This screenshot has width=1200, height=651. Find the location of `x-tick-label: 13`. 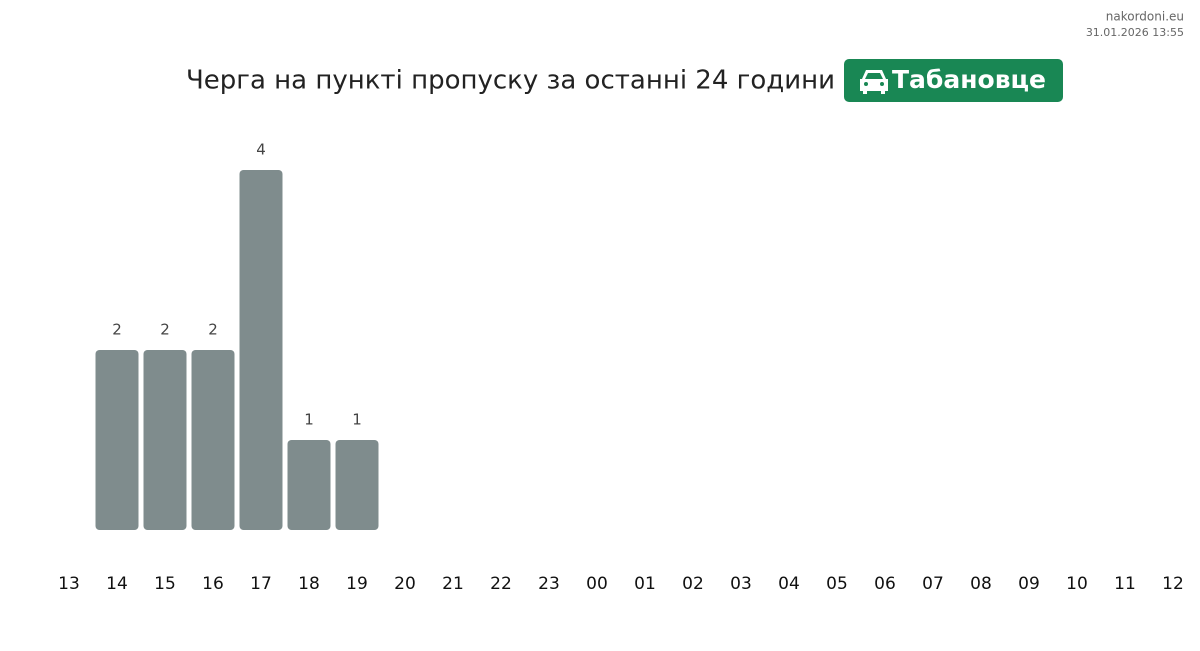

x-tick-label: 13 is located at coordinates (69, 584).